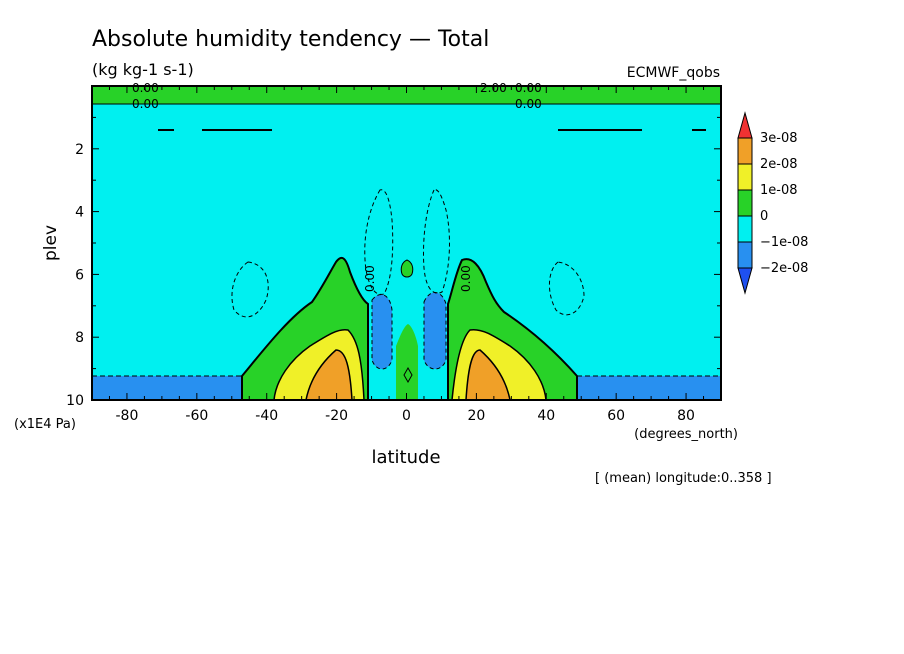  What do you see at coordinates (79, 338) in the screenshot?
I see `y-tick-label: 8` at bounding box center [79, 338].